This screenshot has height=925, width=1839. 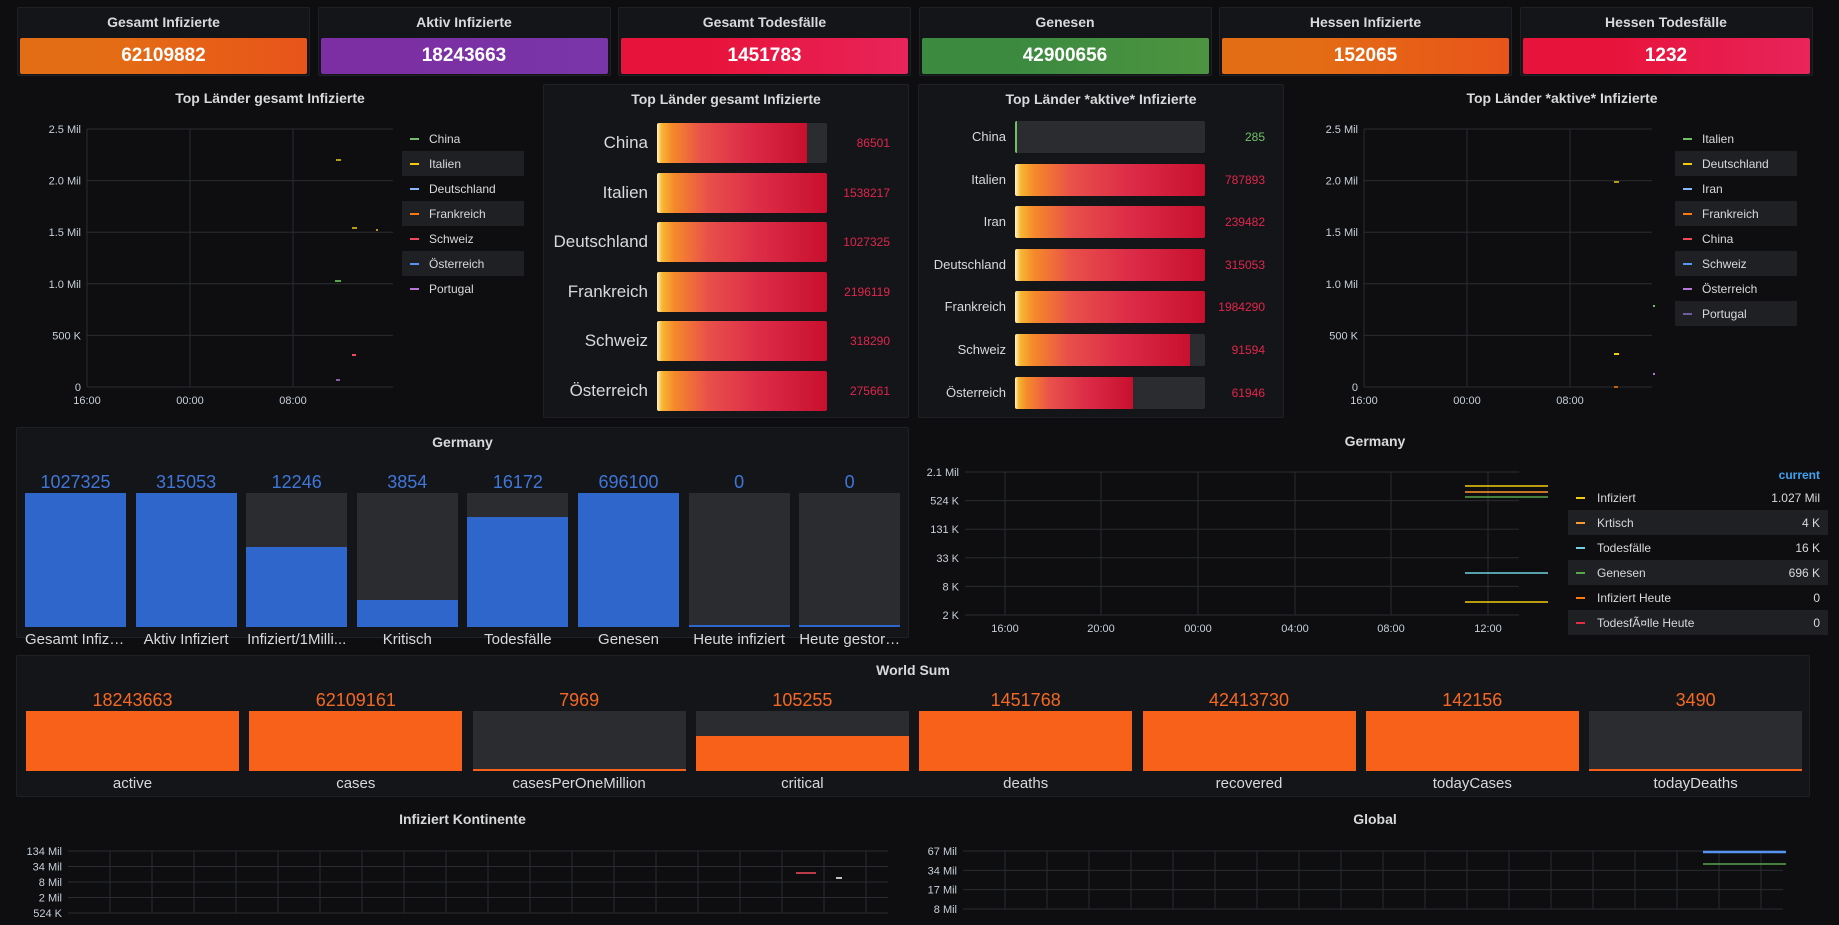 I want to click on stat-card: Genesen 42900656, so click(x=1065, y=41).